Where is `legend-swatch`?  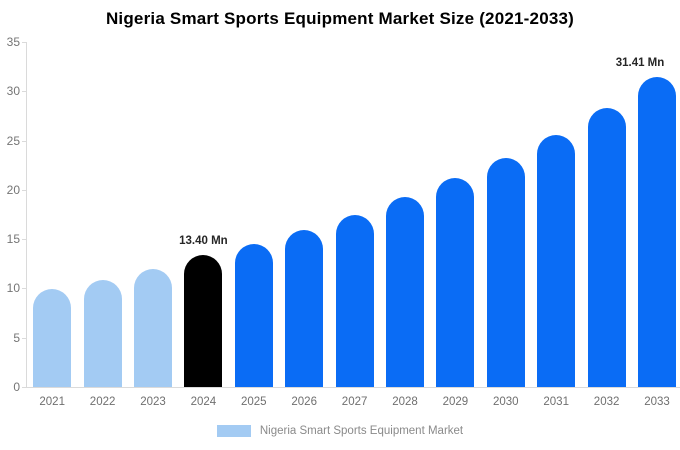 legend-swatch is located at coordinates (233, 431).